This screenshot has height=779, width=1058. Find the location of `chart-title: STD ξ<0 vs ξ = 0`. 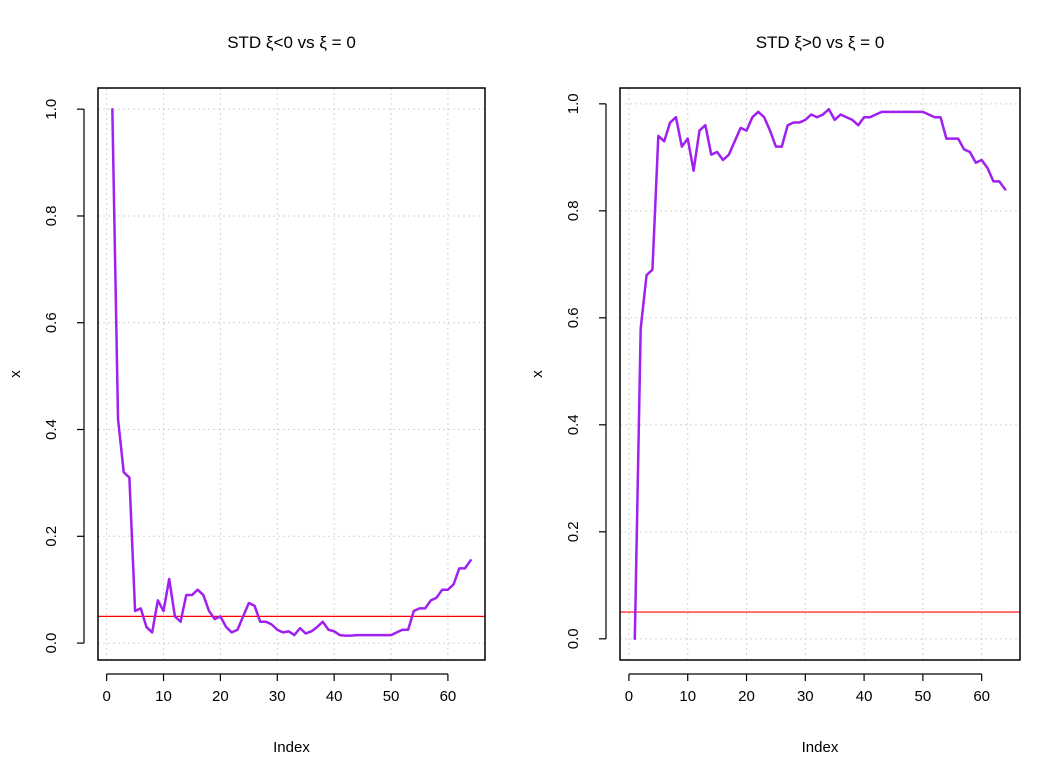

chart-title: STD ξ<0 vs ξ = 0 is located at coordinates (291, 42).